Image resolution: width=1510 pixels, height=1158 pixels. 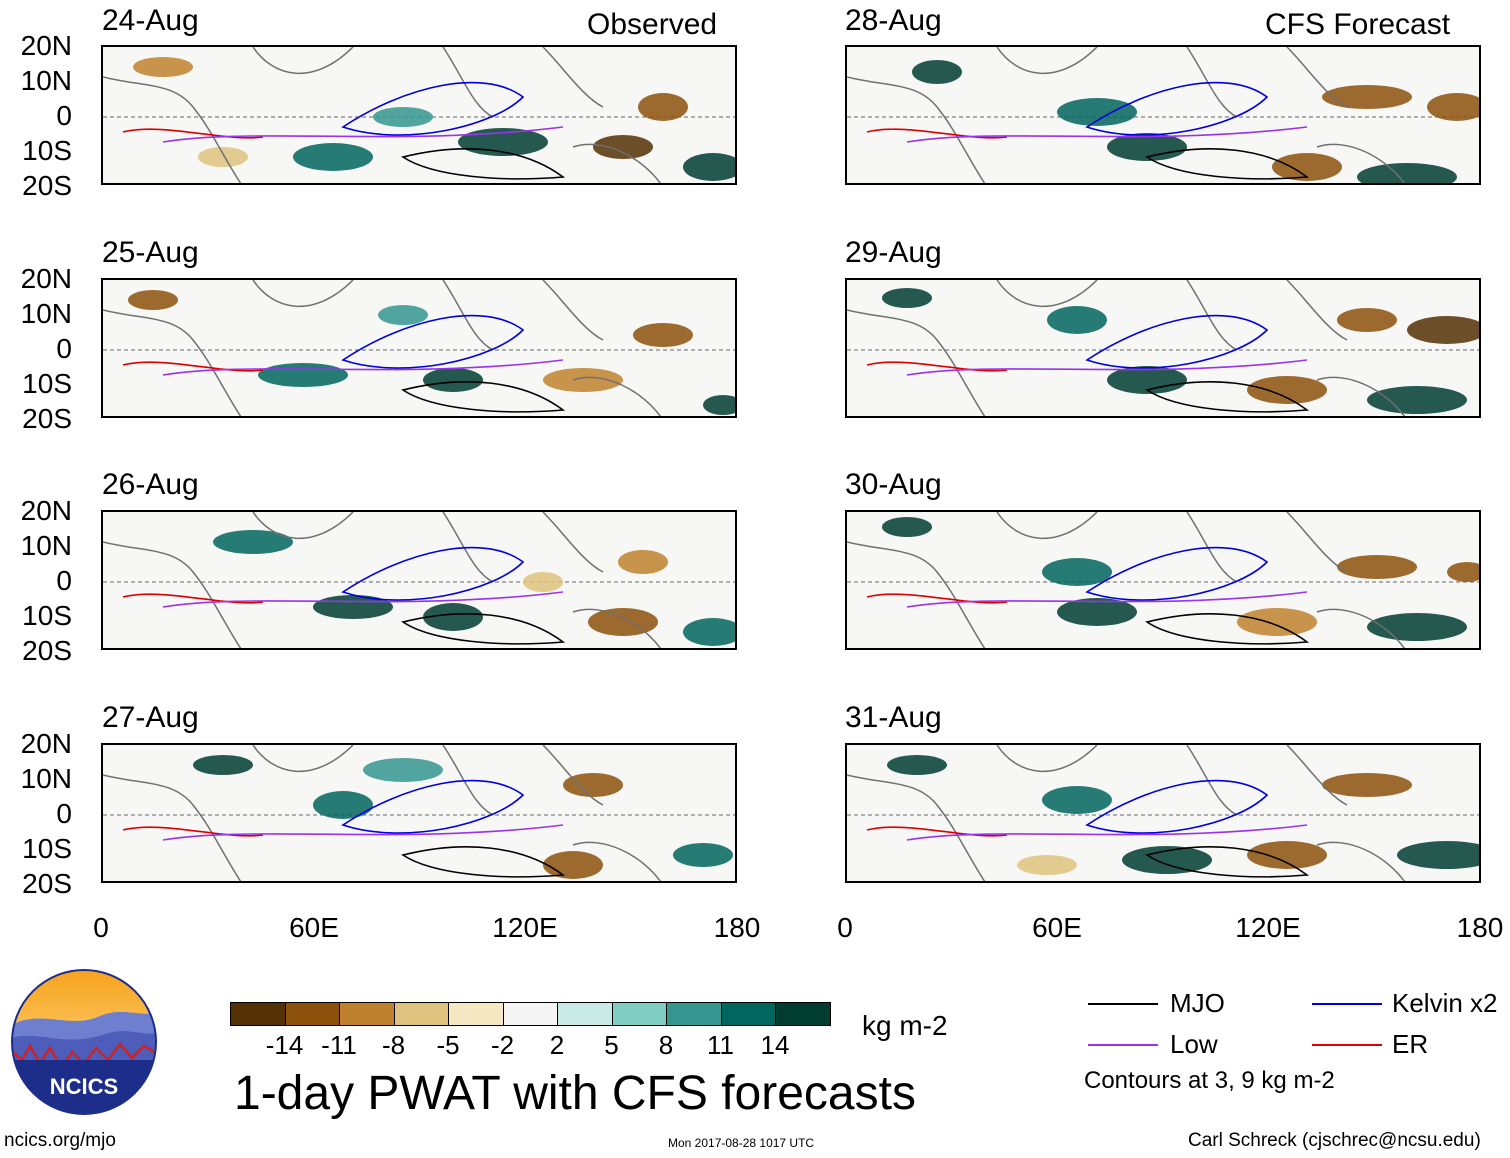 What do you see at coordinates (1445, 1003) in the screenshot?
I see `legend-label-kelvin: Kelvin x2` at bounding box center [1445, 1003].